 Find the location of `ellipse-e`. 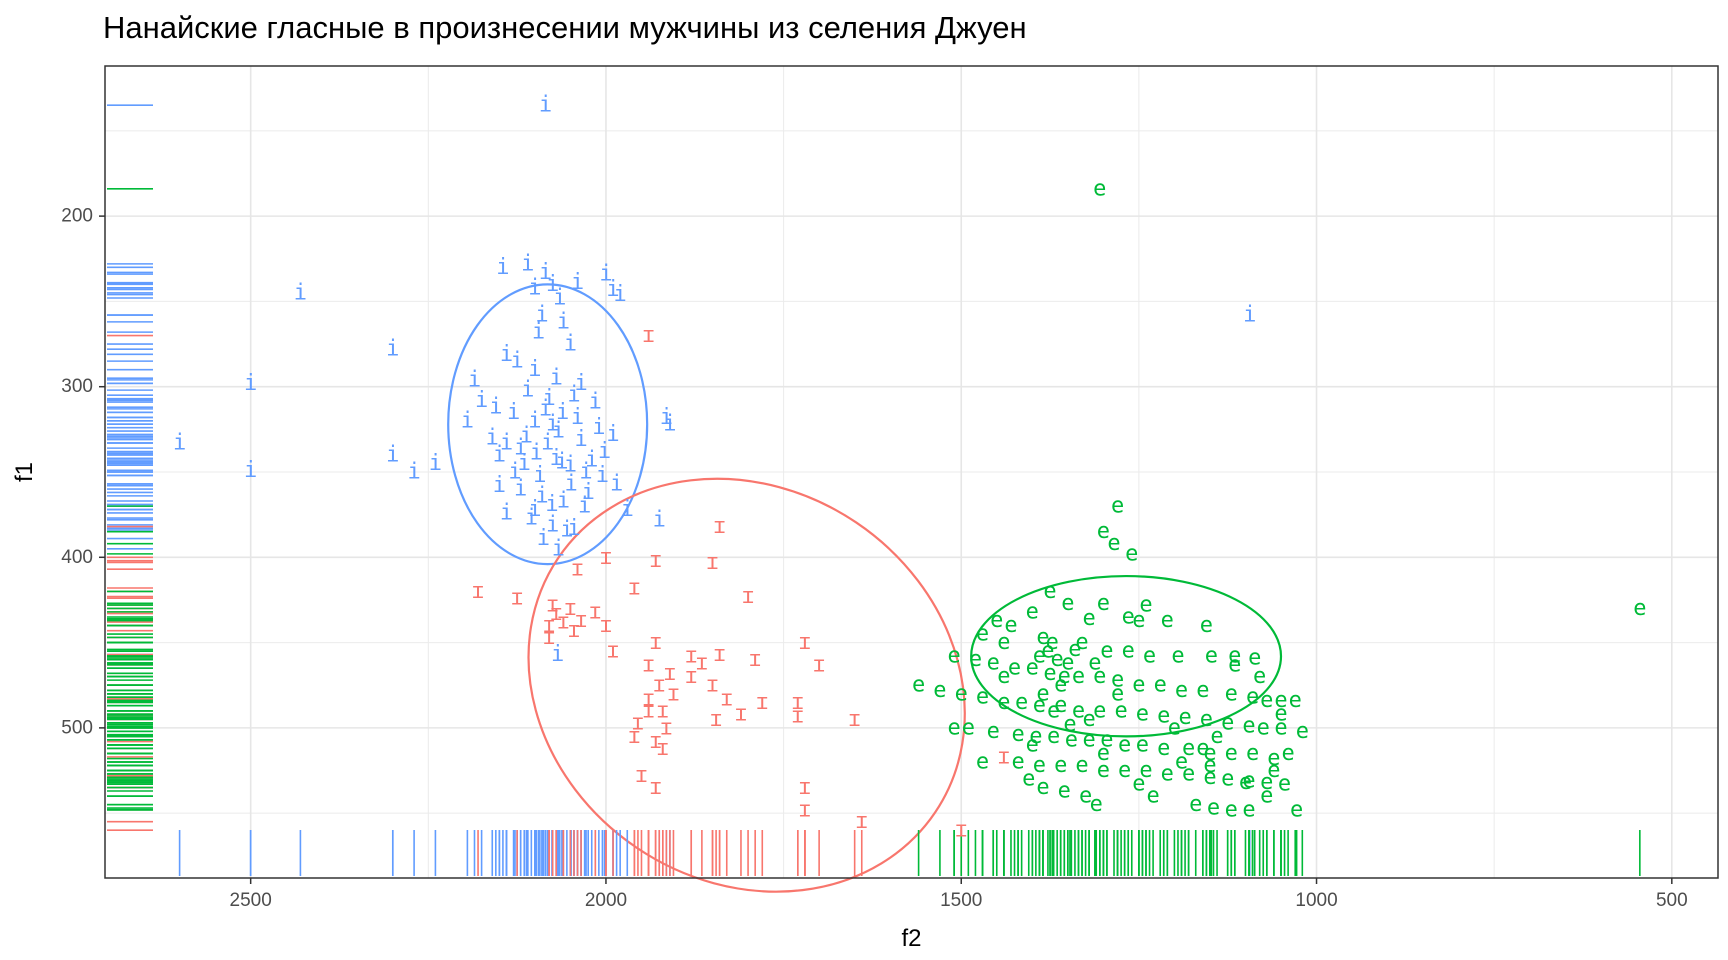

ellipse-e is located at coordinates (1126, 656).